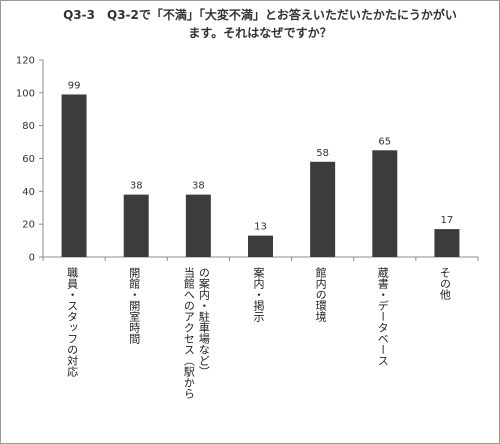  I want to click on y-tick-label: 60, so click(28, 159).